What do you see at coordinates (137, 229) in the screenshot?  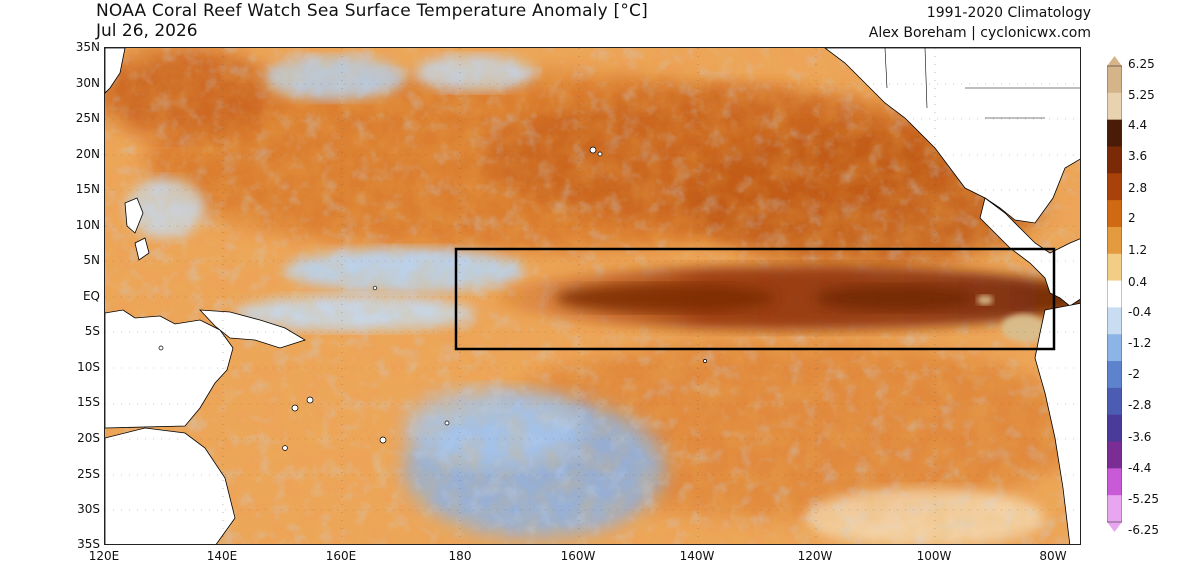 I see `philippines-landmass` at bounding box center [137, 229].